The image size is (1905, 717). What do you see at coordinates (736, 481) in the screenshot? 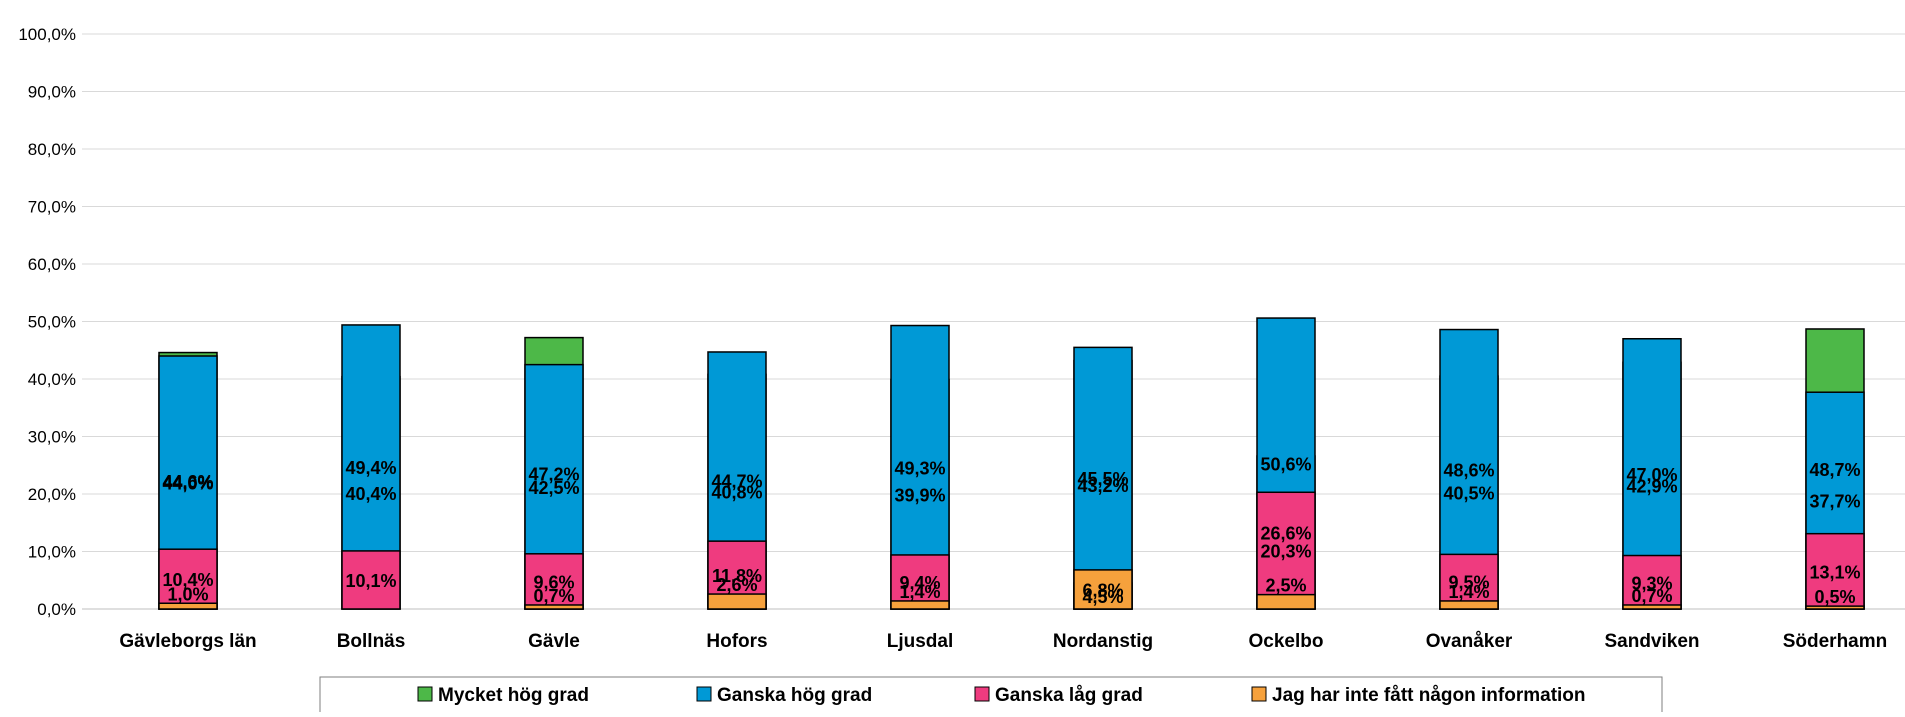
I see `data-label: 44,7%` at bounding box center [736, 481].